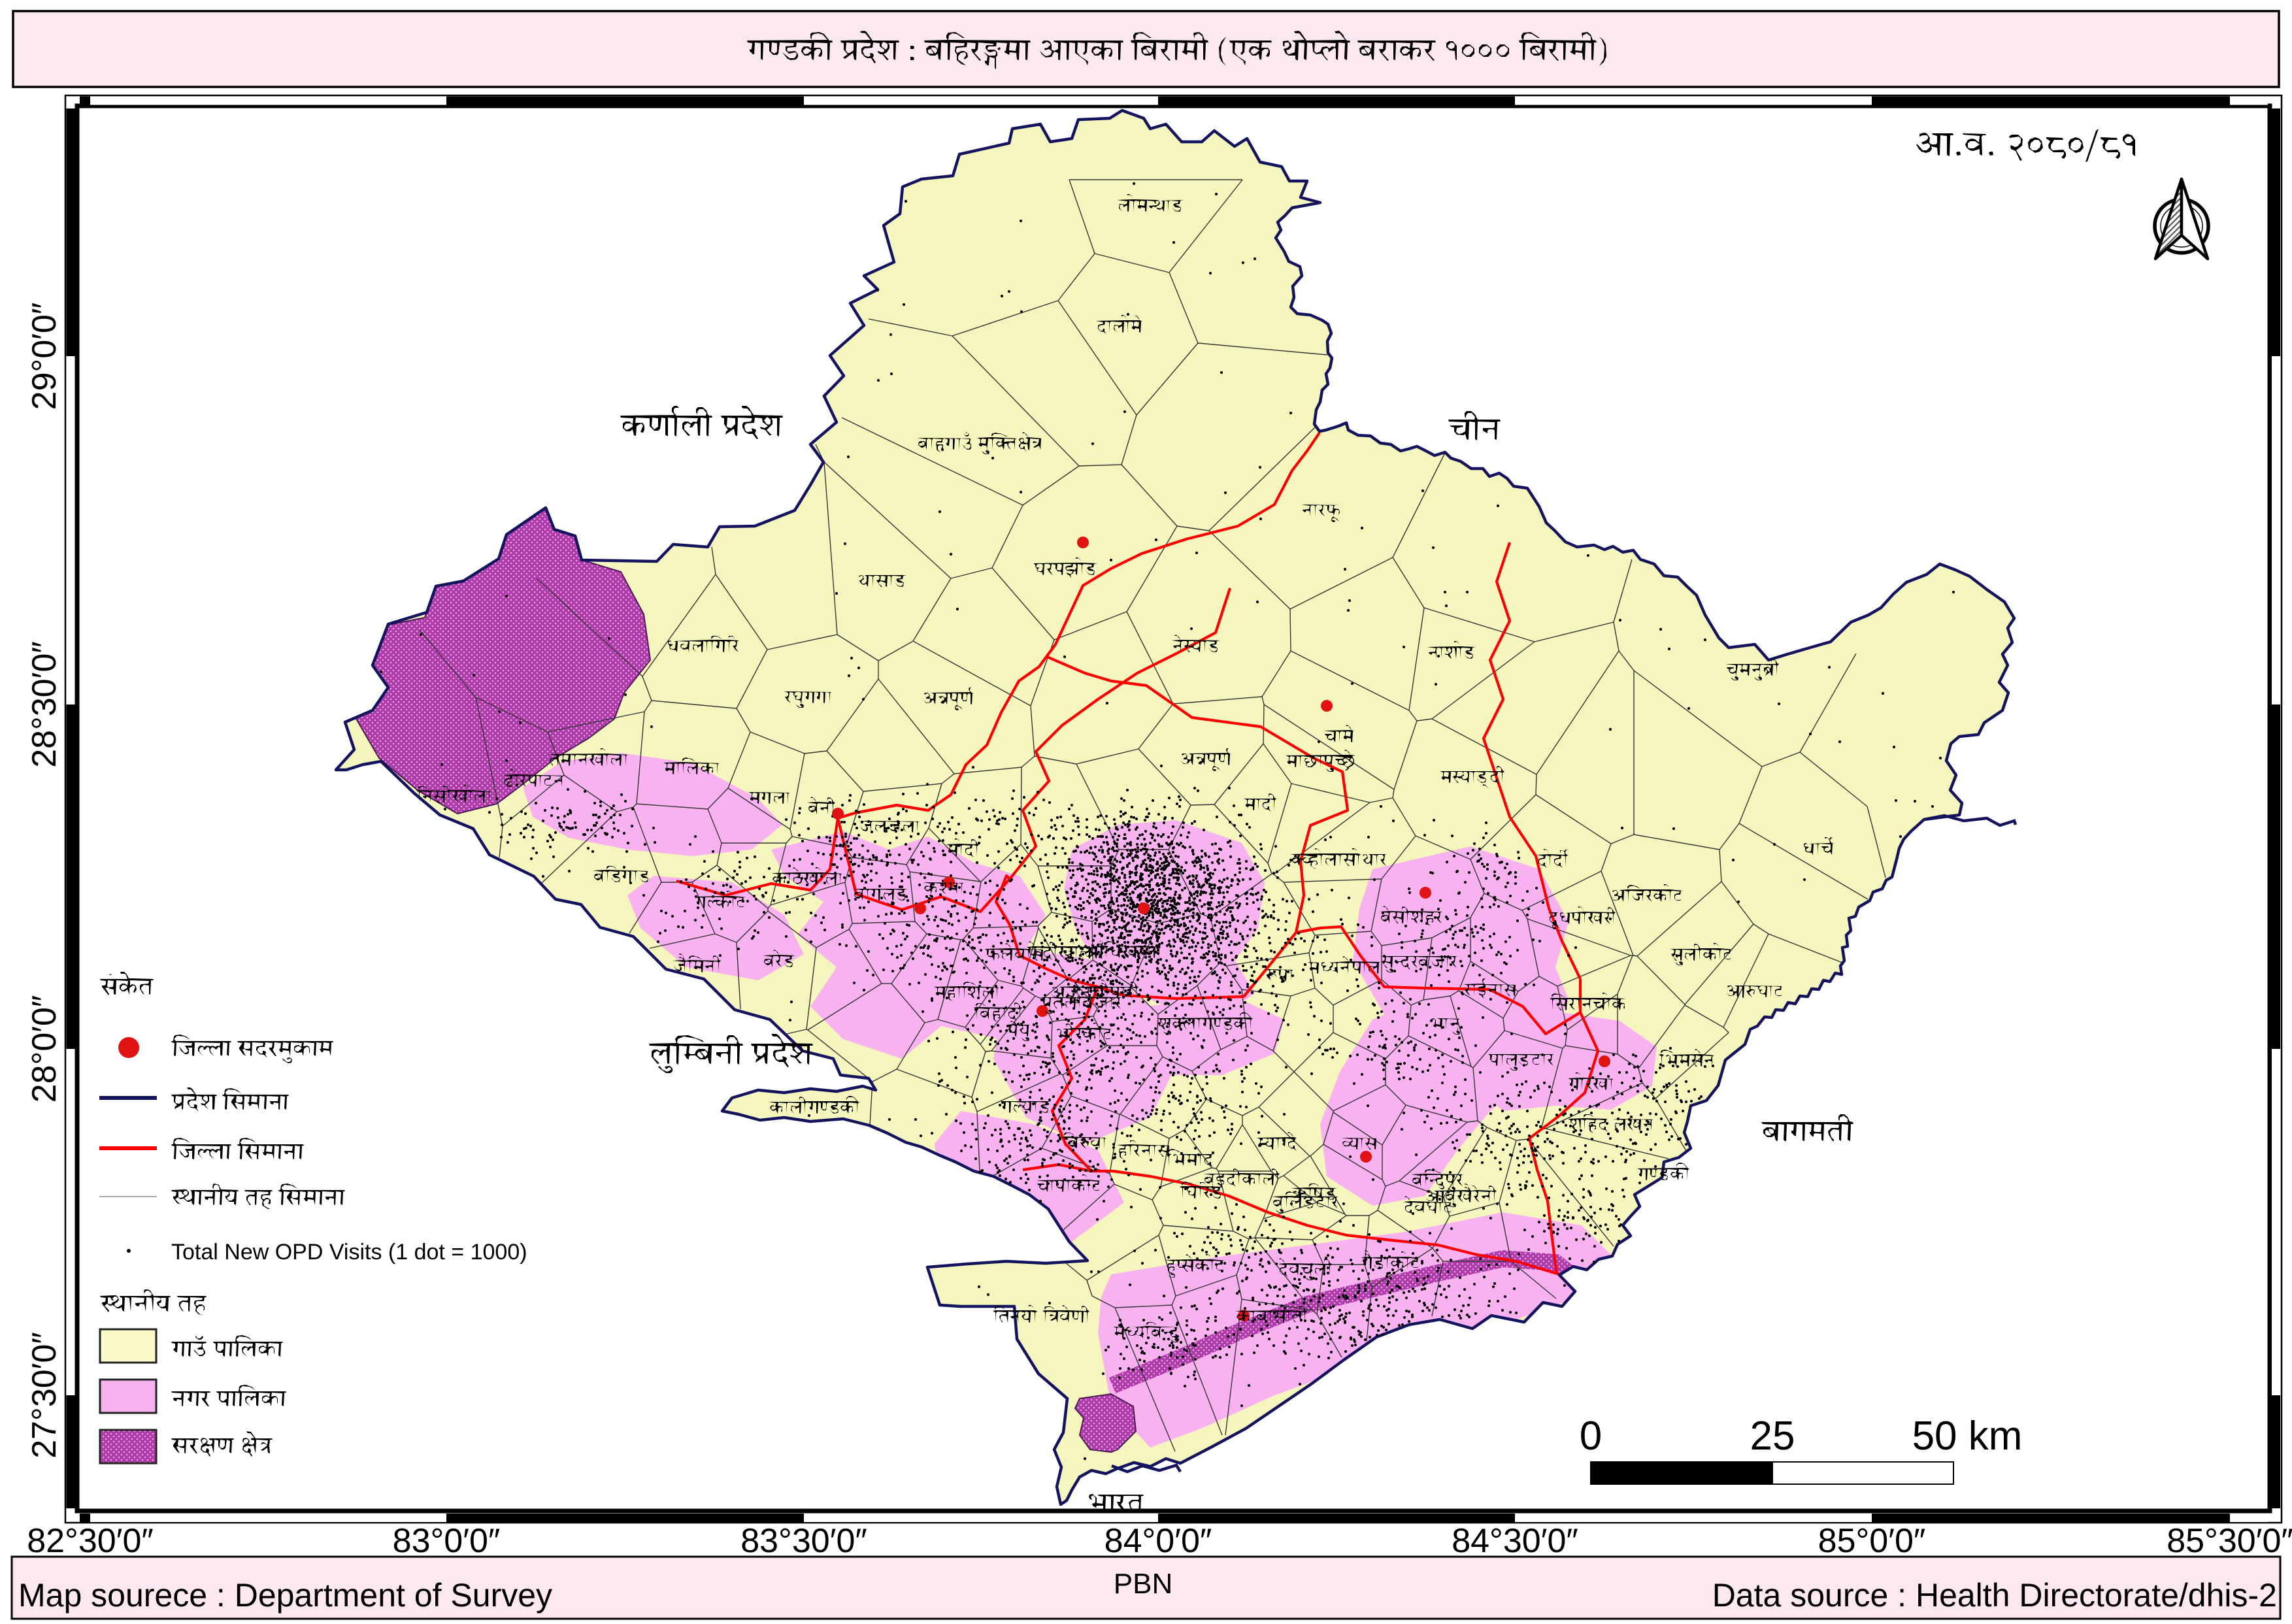 This screenshot has height=1624, width=2292. I want to click on svg-text: 27°30′0″, so click(44, 1395).